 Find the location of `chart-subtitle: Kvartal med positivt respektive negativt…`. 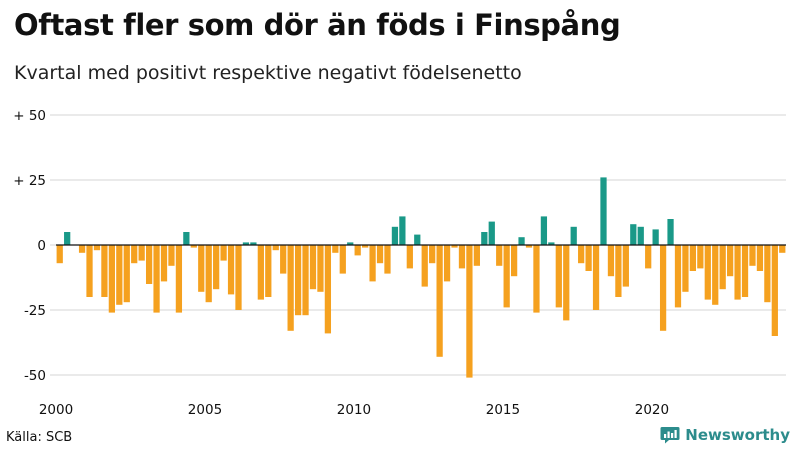

chart-subtitle: Kvartal med positivt respektive negativt… is located at coordinates (268, 73).